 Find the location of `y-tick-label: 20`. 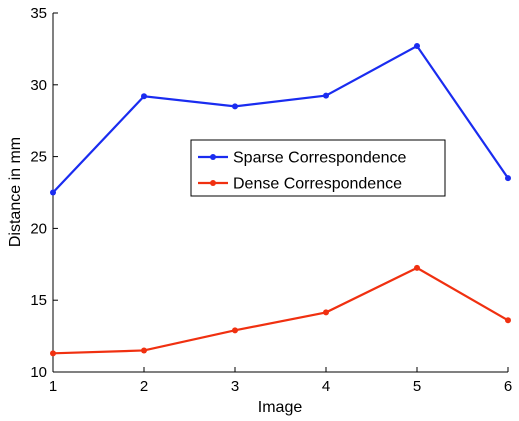

y-tick-label: 20 is located at coordinates (38, 228).